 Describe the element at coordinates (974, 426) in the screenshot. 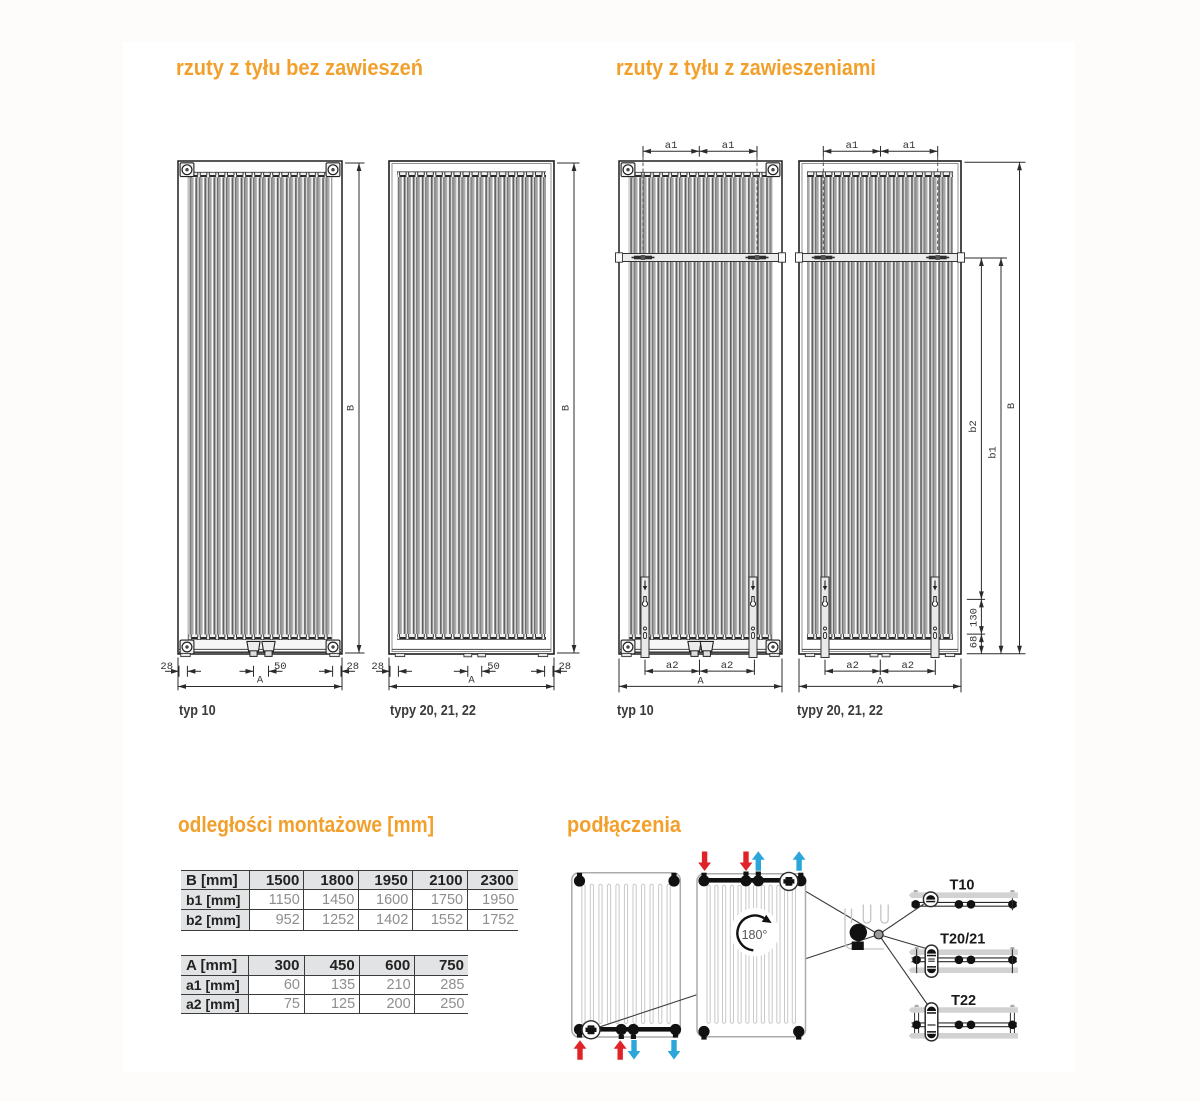

I see `svg-text: b2` at that location.